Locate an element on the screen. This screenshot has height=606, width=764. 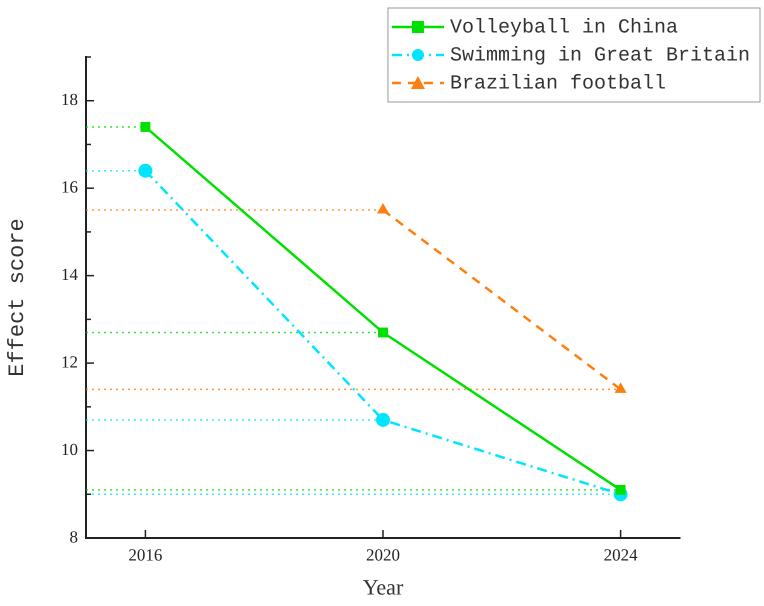
legend-label: Volleyball in China is located at coordinates (564, 28).